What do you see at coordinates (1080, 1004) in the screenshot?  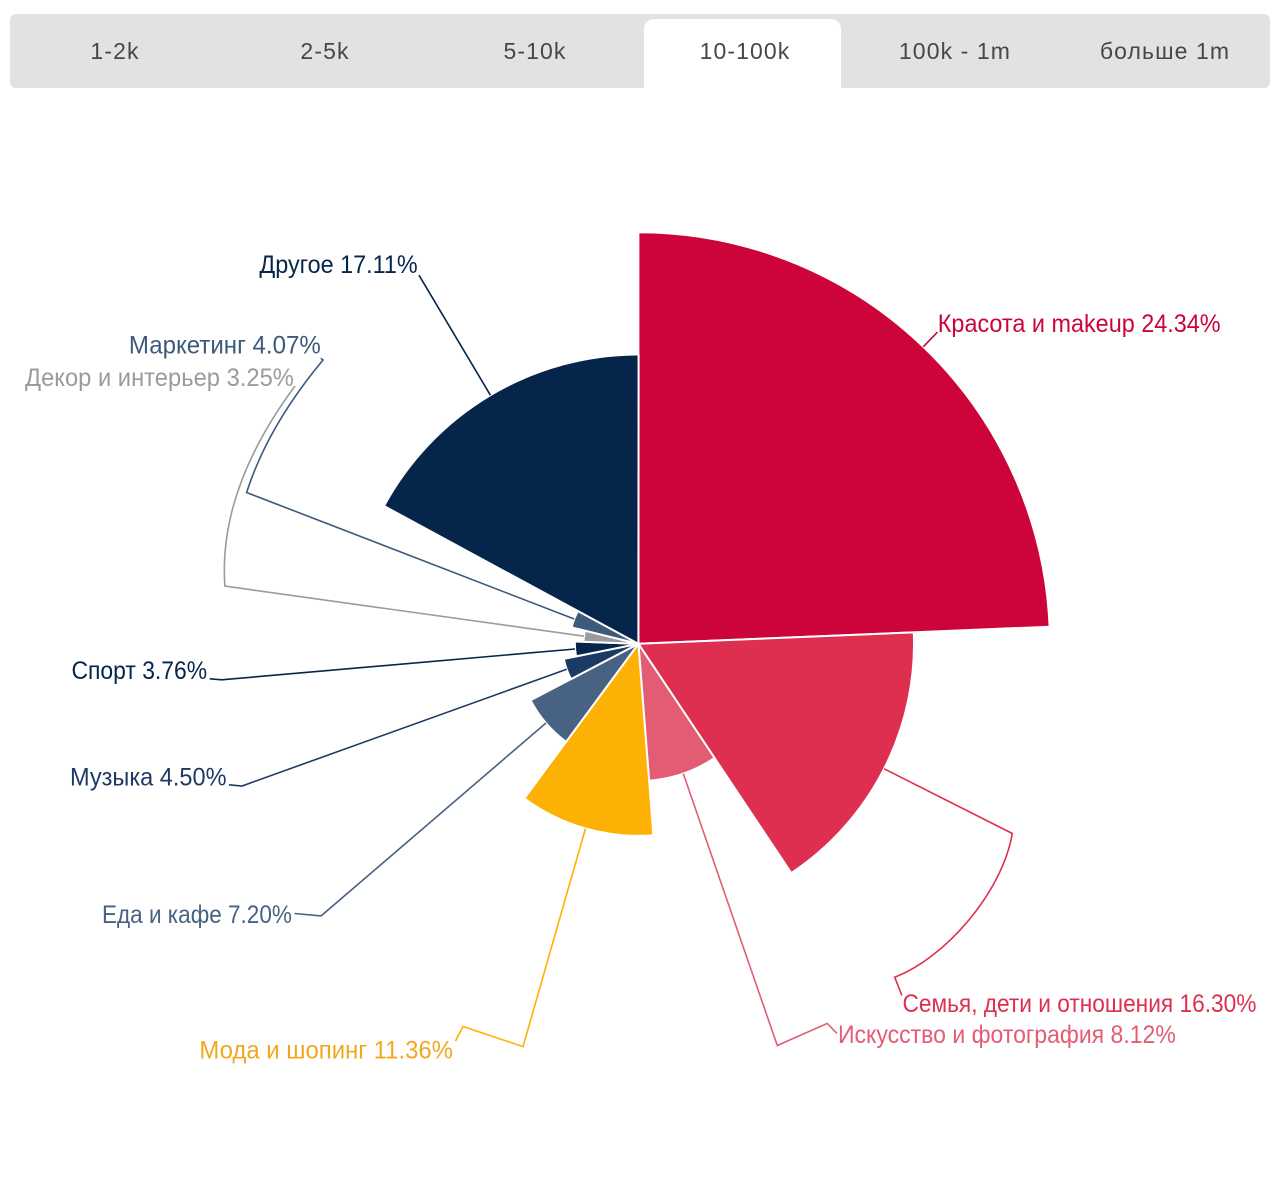 I see `svg-text: Семья, дети и отношения 16.30%` at bounding box center [1080, 1004].